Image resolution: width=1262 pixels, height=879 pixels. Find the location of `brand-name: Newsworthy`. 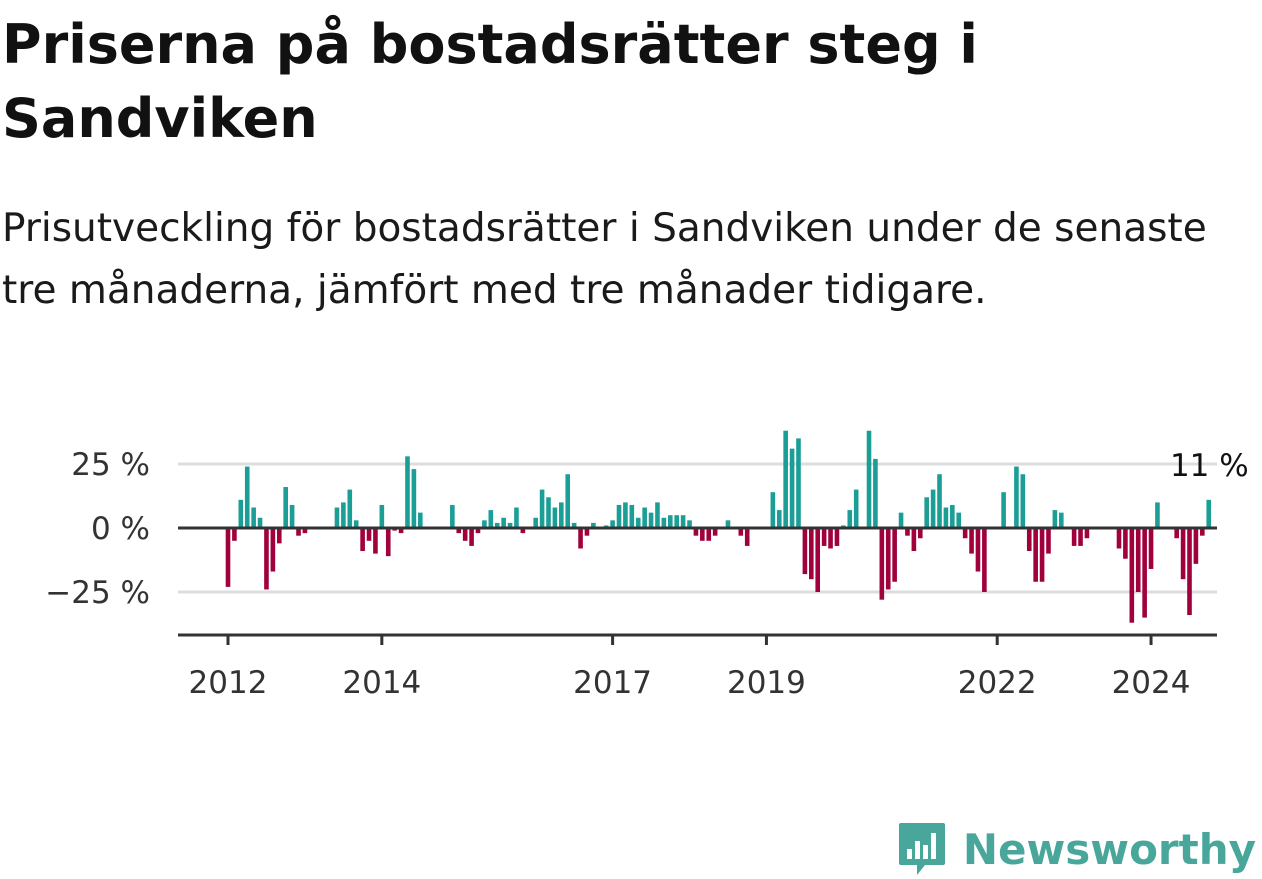

brand-name: Newsworthy is located at coordinates (1109, 849).